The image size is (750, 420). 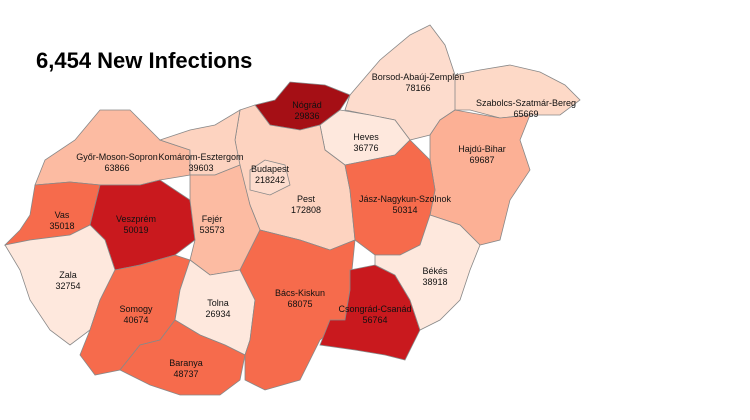 I want to click on region-value: 26934, so click(x=217, y=314).